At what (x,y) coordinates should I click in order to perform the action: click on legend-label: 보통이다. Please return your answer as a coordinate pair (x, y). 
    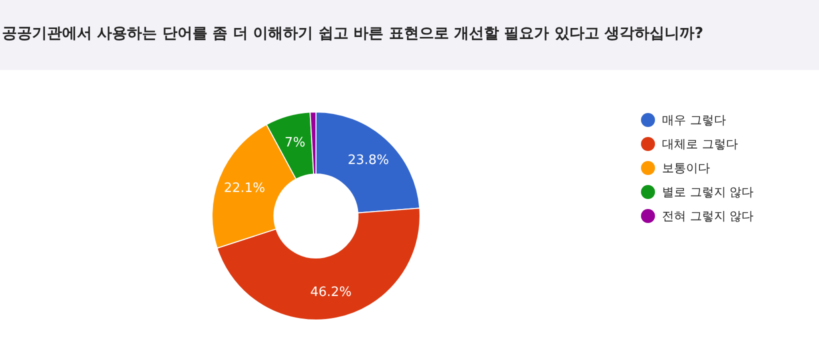
    Looking at the image, I should click on (686, 168).